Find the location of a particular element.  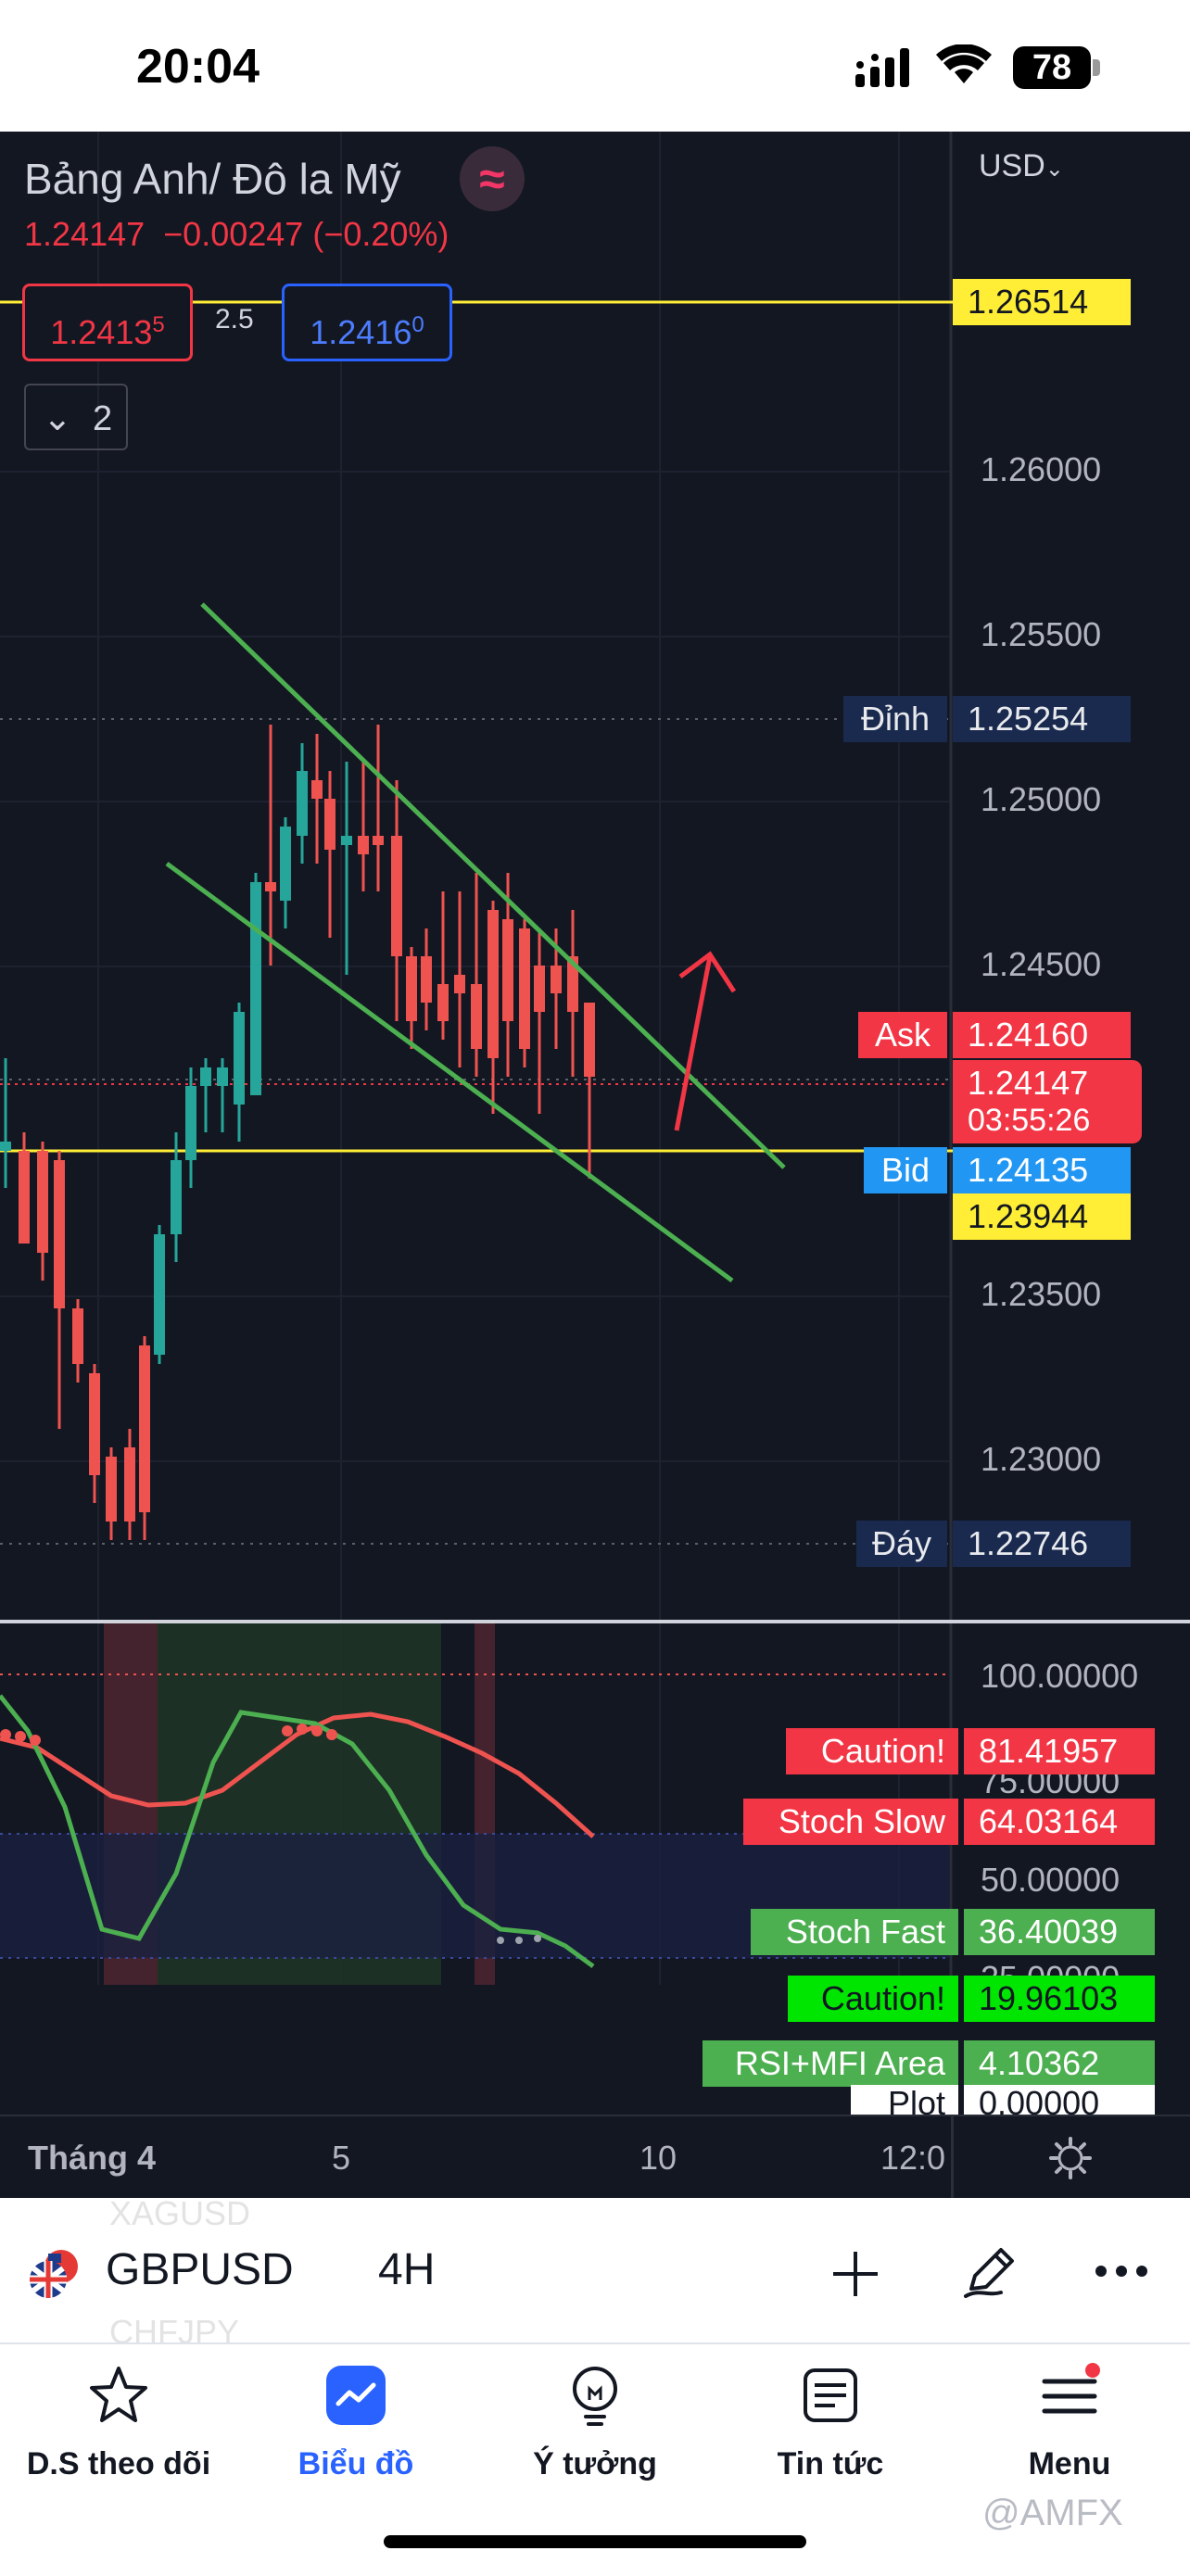

more-options-icon is located at coordinates (1121, 2271).